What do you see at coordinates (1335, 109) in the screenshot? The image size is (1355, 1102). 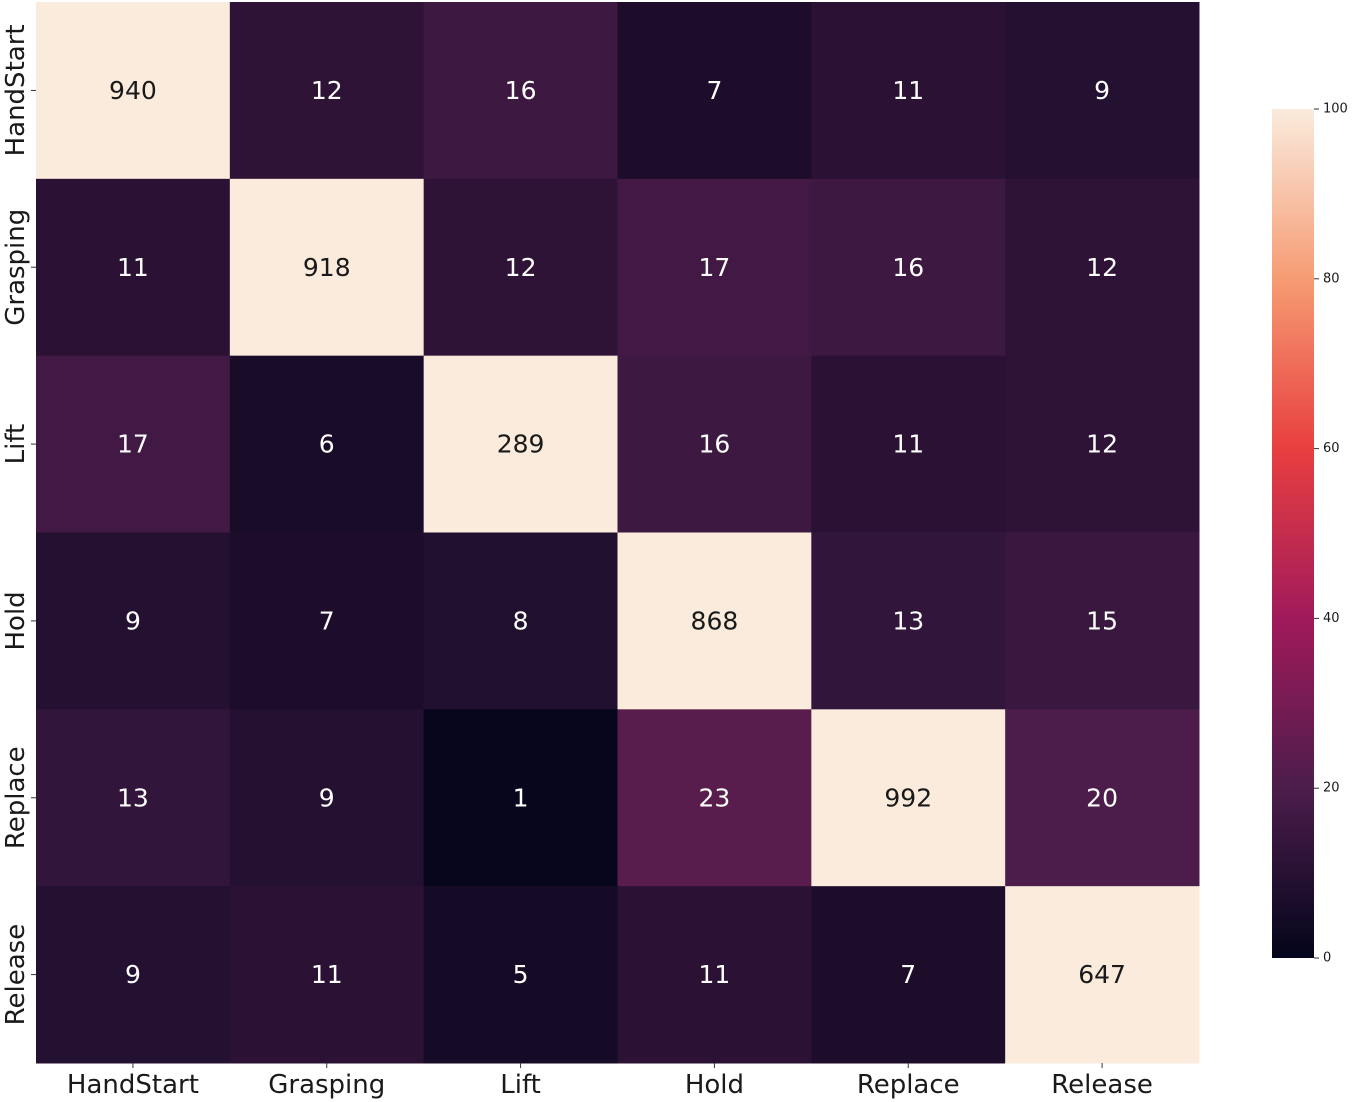 I see `colorbar-tick-label: 100` at bounding box center [1335, 109].